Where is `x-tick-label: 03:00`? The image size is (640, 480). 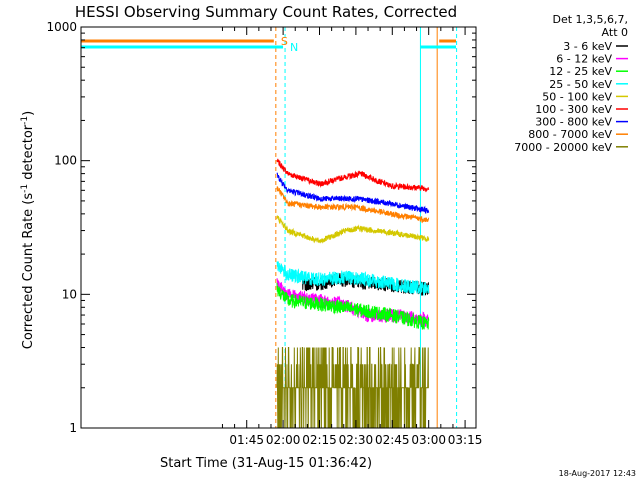
x-tick-label: 03:00 is located at coordinates (428, 440).